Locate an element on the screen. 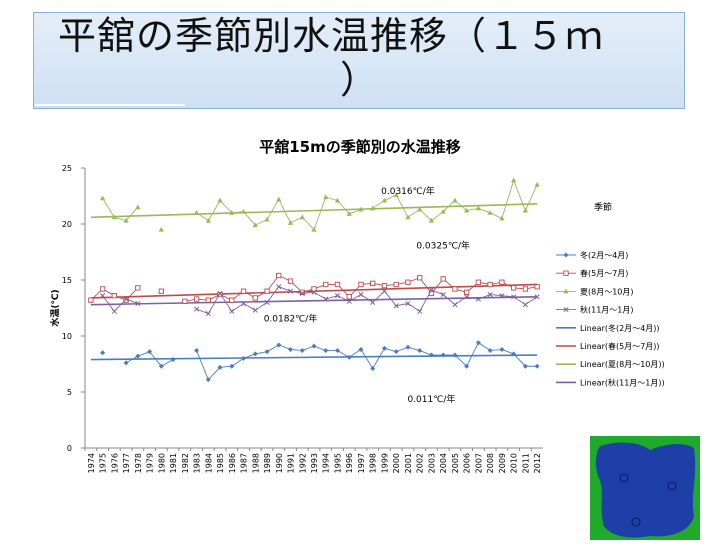 This screenshot has height=544, width=720. x-tick-label: 1975 is located at coordinates (103, 463).